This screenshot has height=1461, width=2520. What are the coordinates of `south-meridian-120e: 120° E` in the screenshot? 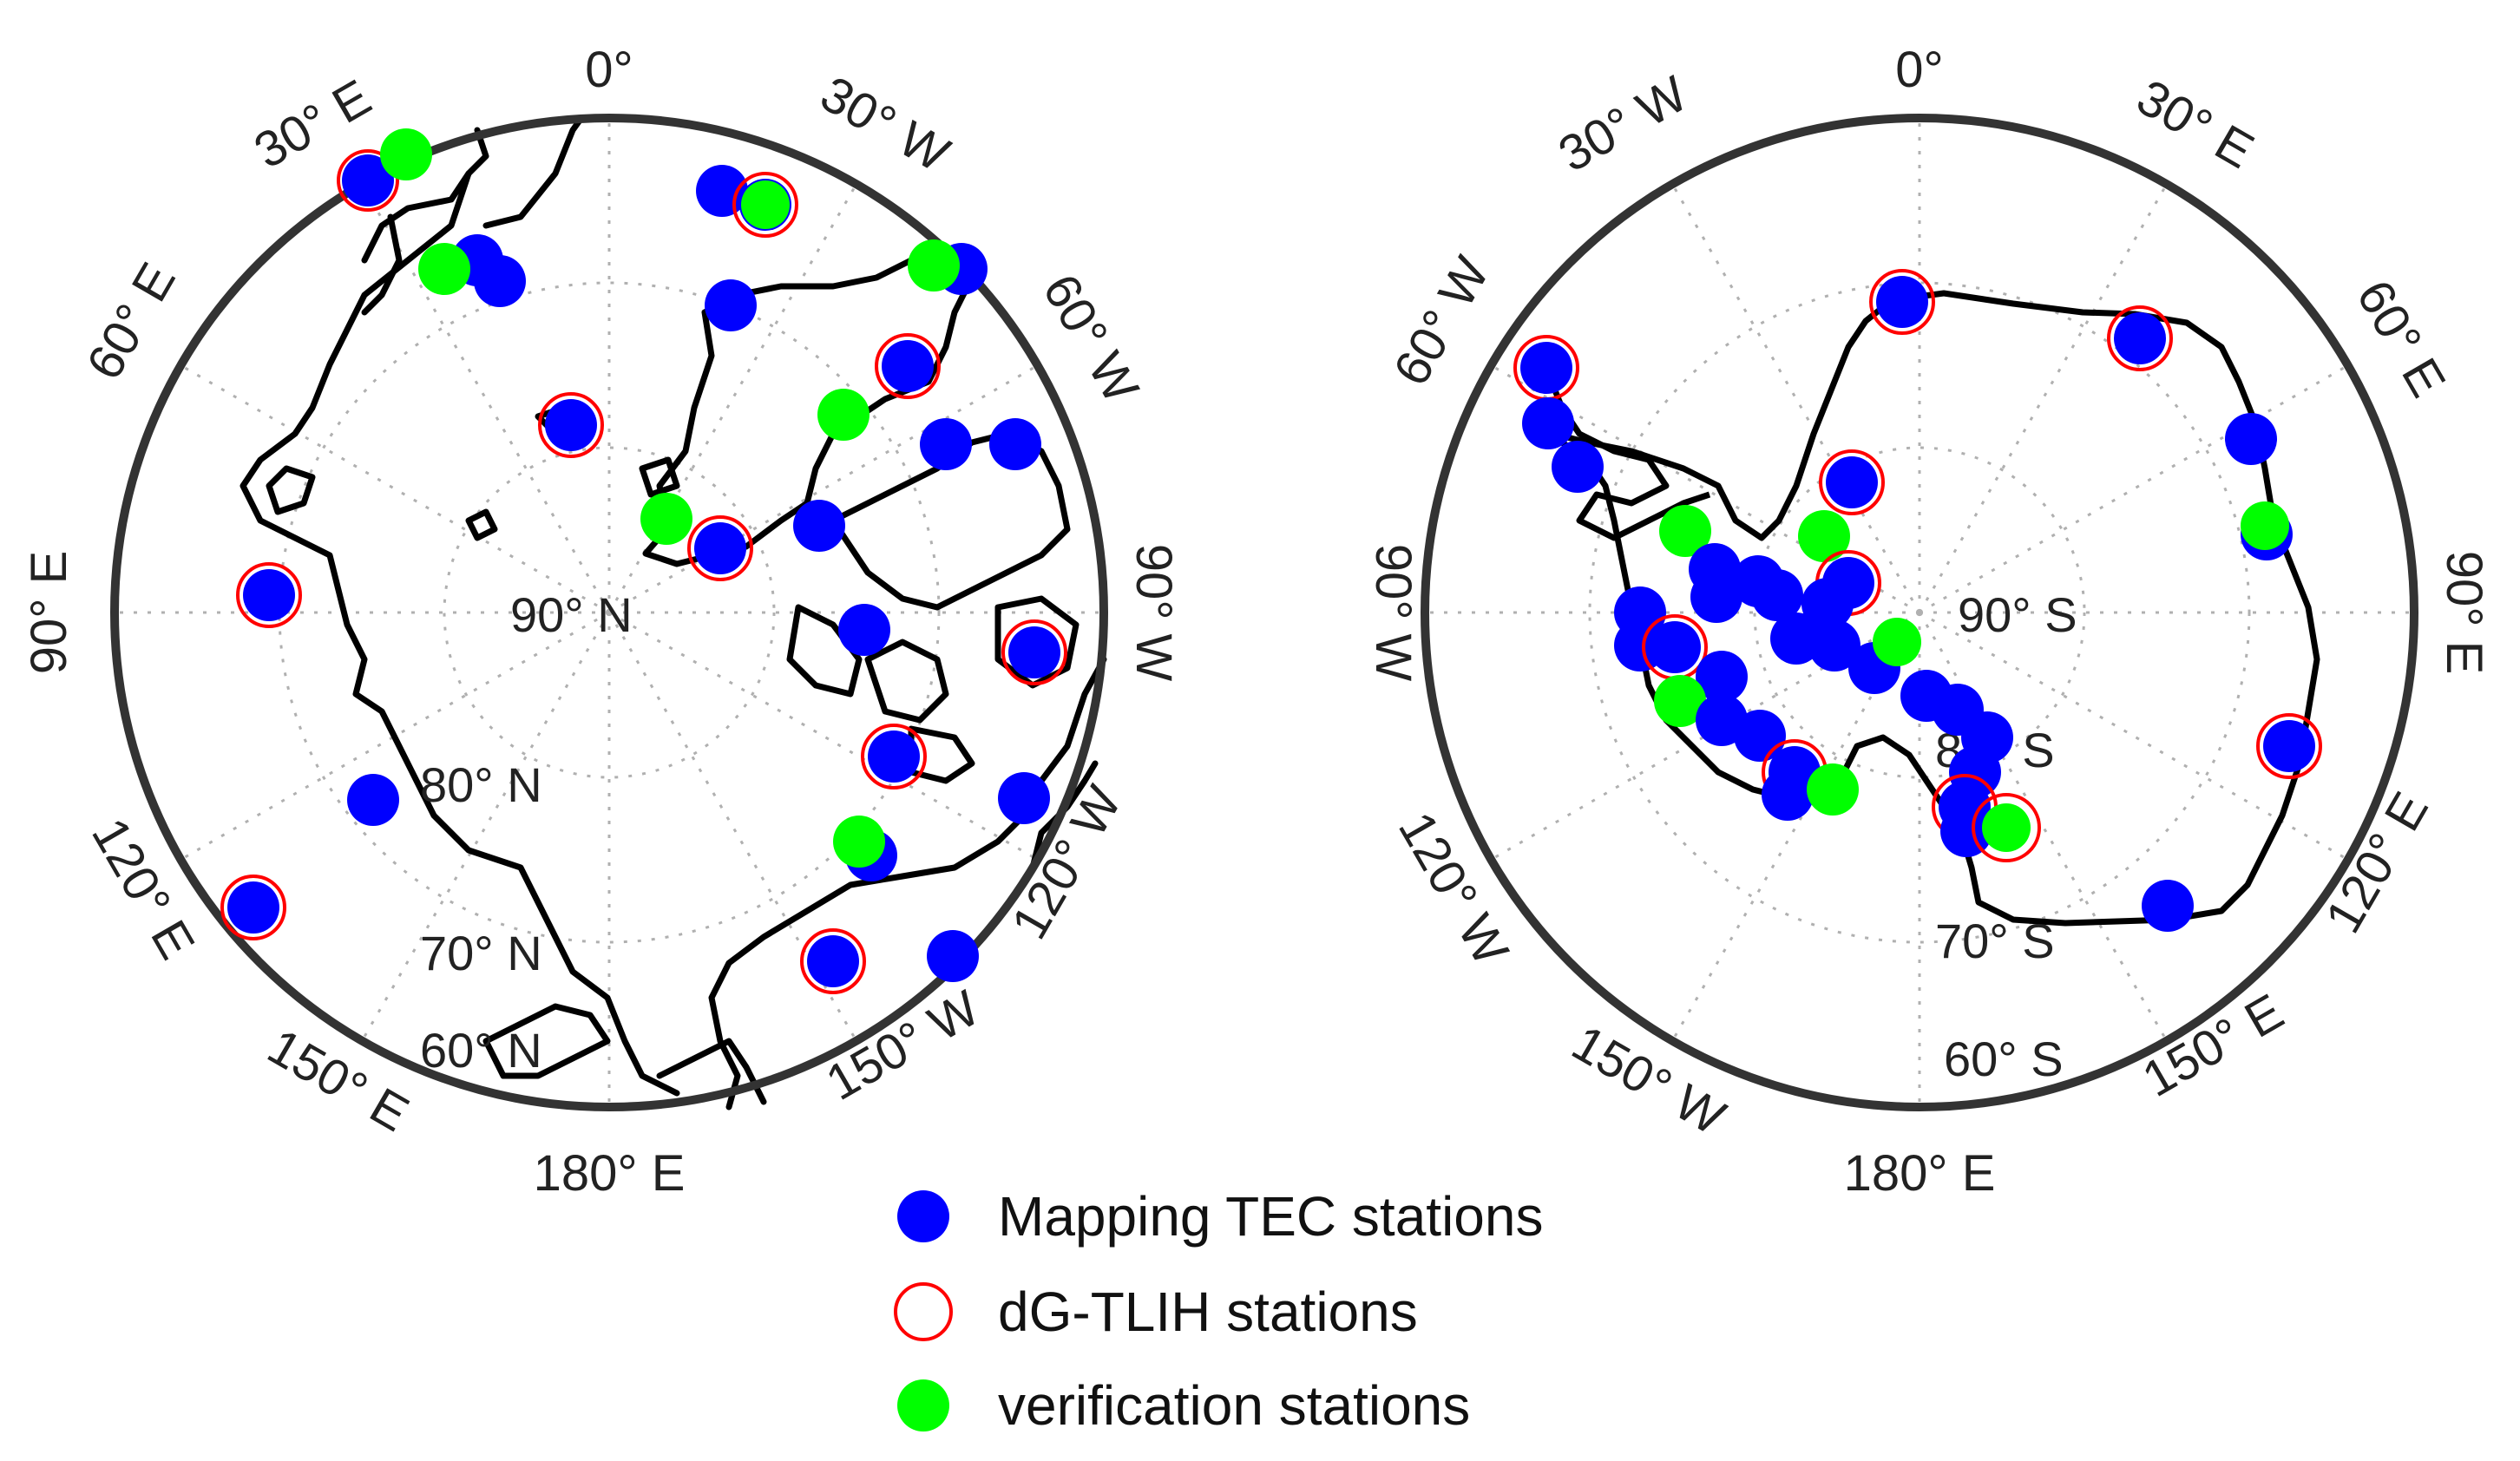 It's located at (2376, 862).